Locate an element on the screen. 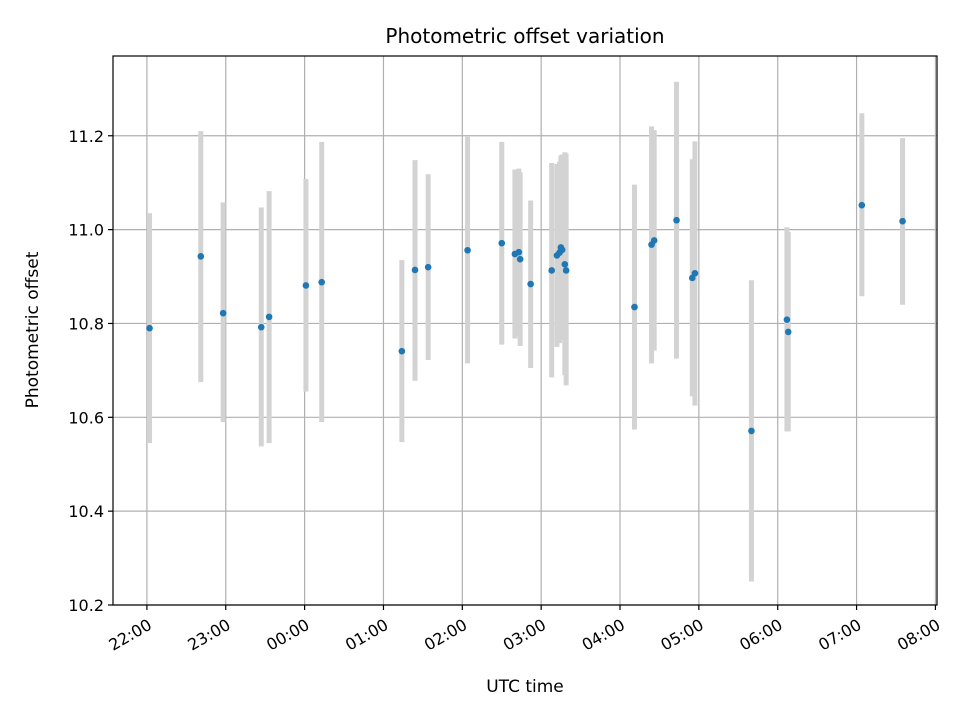 The width and height of the screenshot is (960, 720). y-tick-label: 11.2 is located at coordinates (86, 136).